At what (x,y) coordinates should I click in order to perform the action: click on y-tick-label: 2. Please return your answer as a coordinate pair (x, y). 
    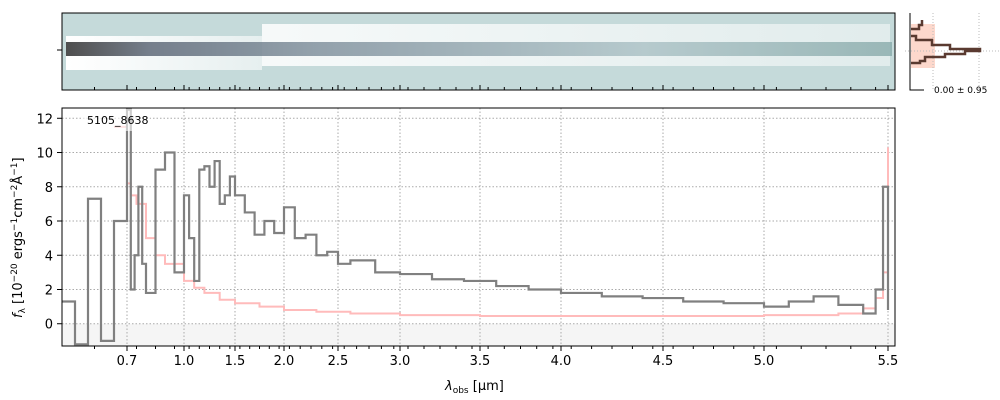
    Looking at the image, I should click on (49, 290).